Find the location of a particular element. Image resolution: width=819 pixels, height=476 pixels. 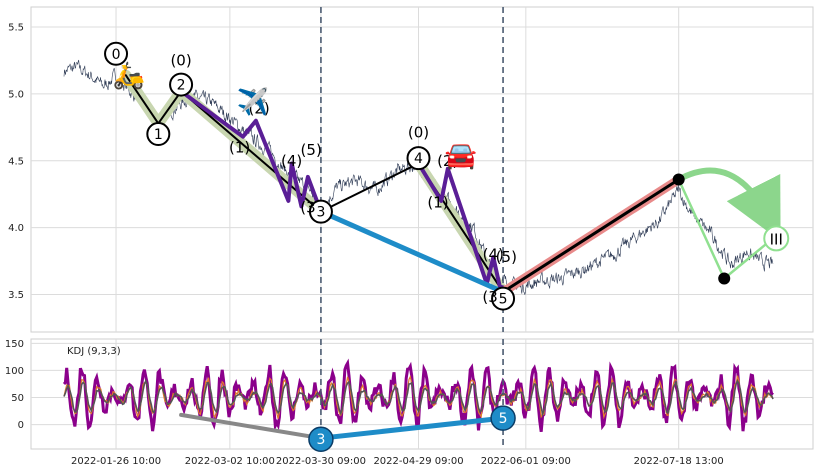

wave-label-text: 0 is located at coordinates (116, 55).